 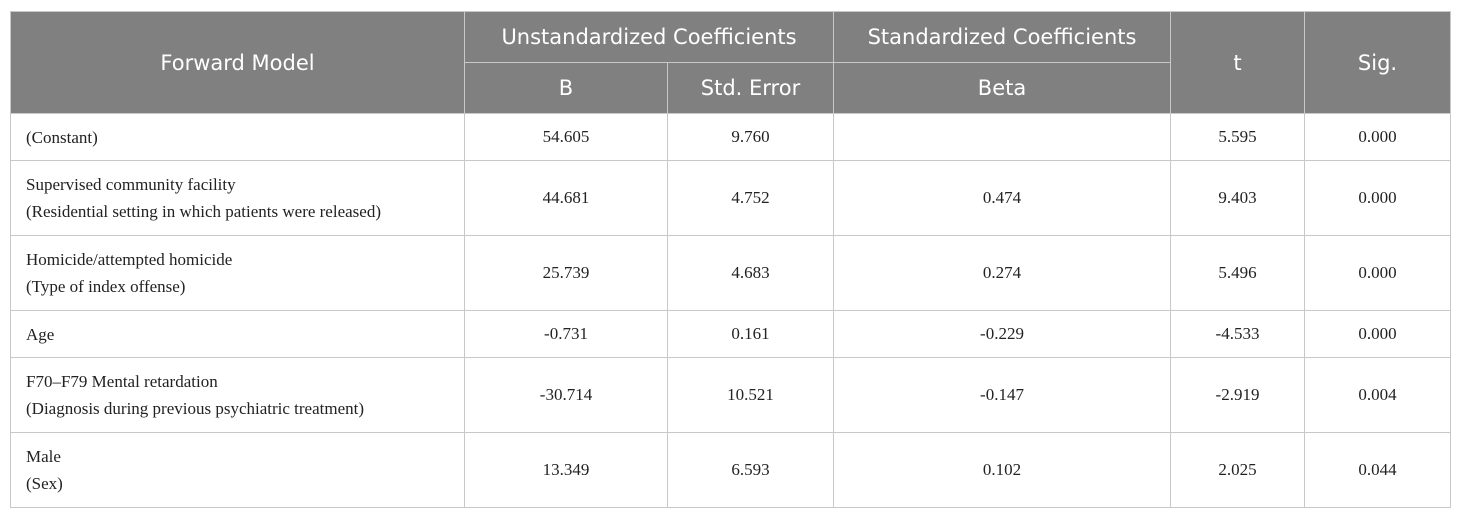 What do you see at coordinates (122, 381) in the screenshot?
I see `label-line: F70–F79 Mental retardation` at bounding box center [122, 381].